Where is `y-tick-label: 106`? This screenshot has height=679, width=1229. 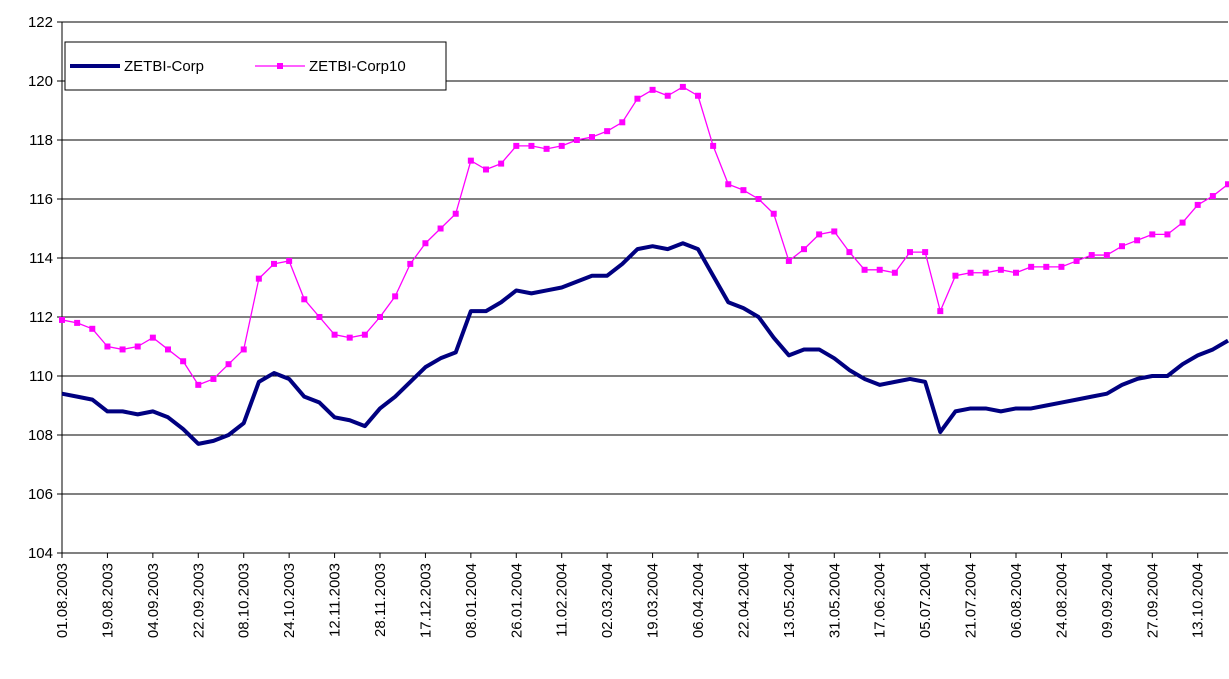 y-tick-label: 106 is located at coordinates (40, 494).